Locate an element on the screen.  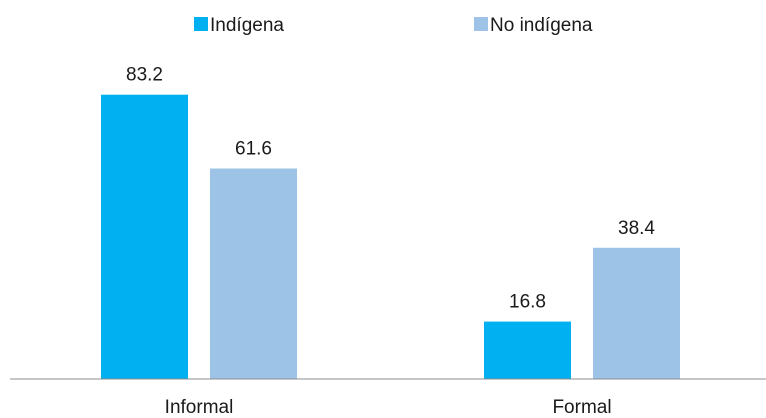
legend-label-ind-gena: Indígena is located at coordinates (247, 25).